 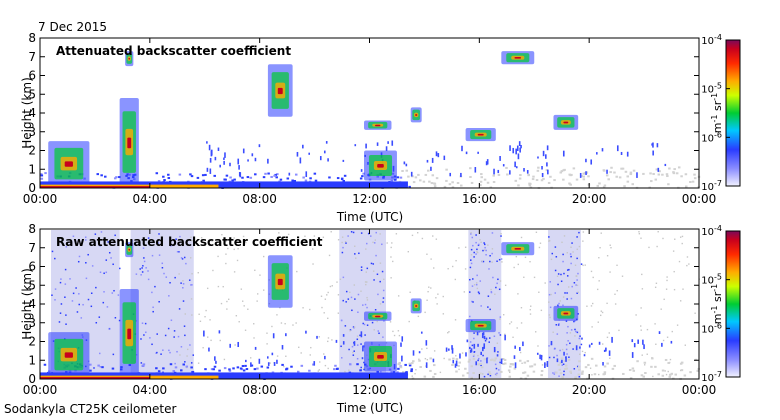 I want to click on cloud-core, so click(x=518, y=58).